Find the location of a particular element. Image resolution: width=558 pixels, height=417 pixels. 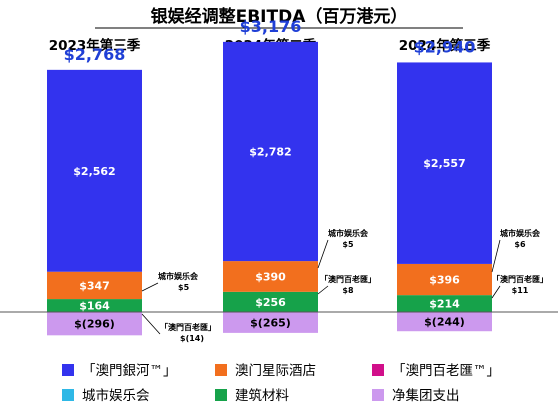

legend-label: 建筑材料 is located at coordinates (262, 396).